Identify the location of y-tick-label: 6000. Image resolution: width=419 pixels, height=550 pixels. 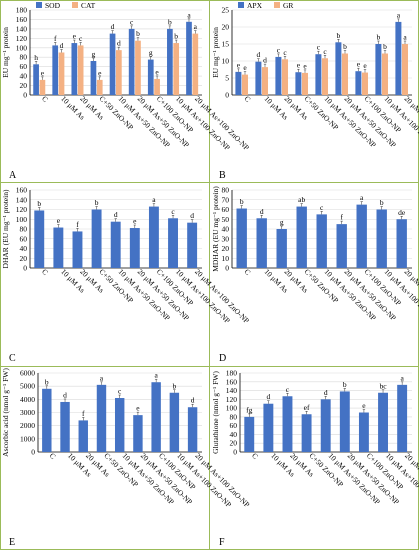
(27, 373).